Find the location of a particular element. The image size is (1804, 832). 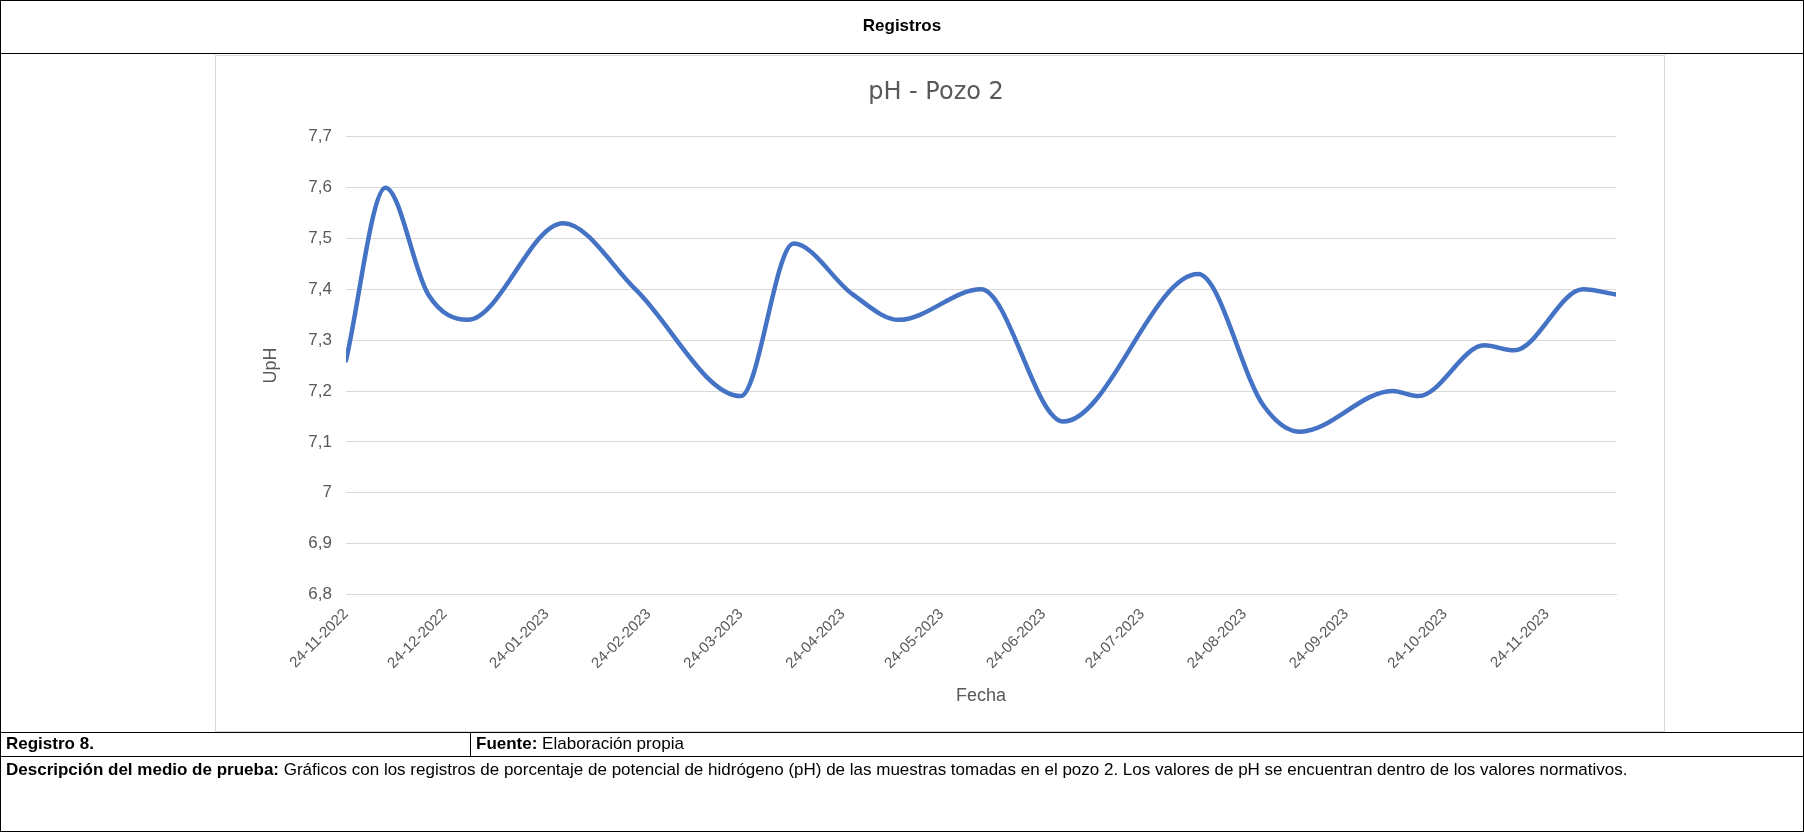

x-axis-title: Fecha is located at coordinates (981, 695).